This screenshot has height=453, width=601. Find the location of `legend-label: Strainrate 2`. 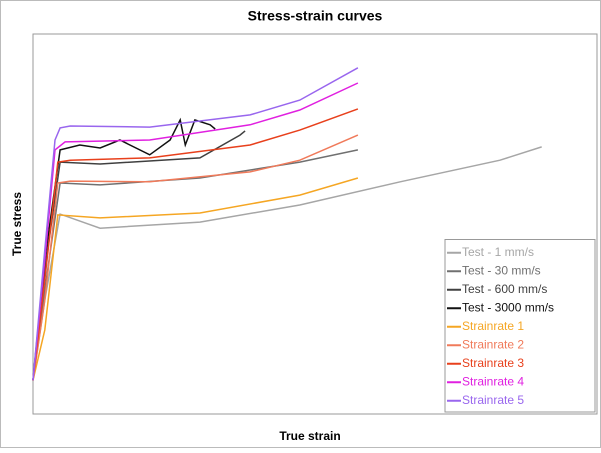

legend-label: Strainrate 2 is located at coordinates (493, 344).